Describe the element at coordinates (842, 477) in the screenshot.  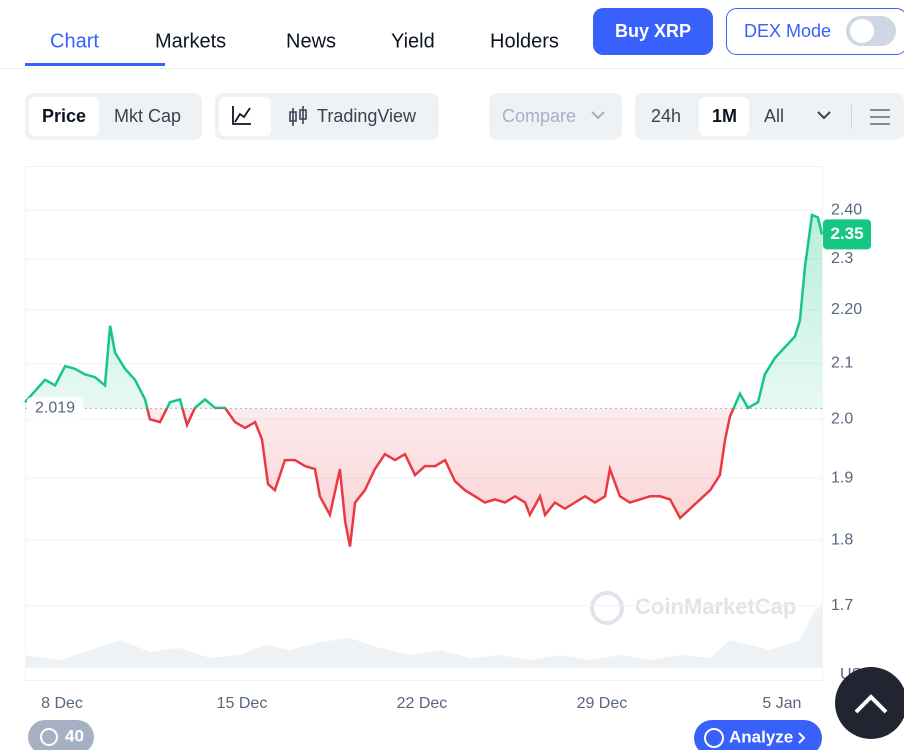
I see `y-tick-label: 1.9` at that location.